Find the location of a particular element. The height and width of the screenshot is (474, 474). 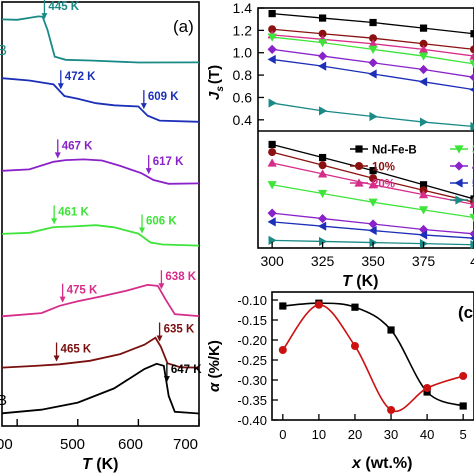

panel-a-x-tick-400: 00 is located at coordinates (6, 444).